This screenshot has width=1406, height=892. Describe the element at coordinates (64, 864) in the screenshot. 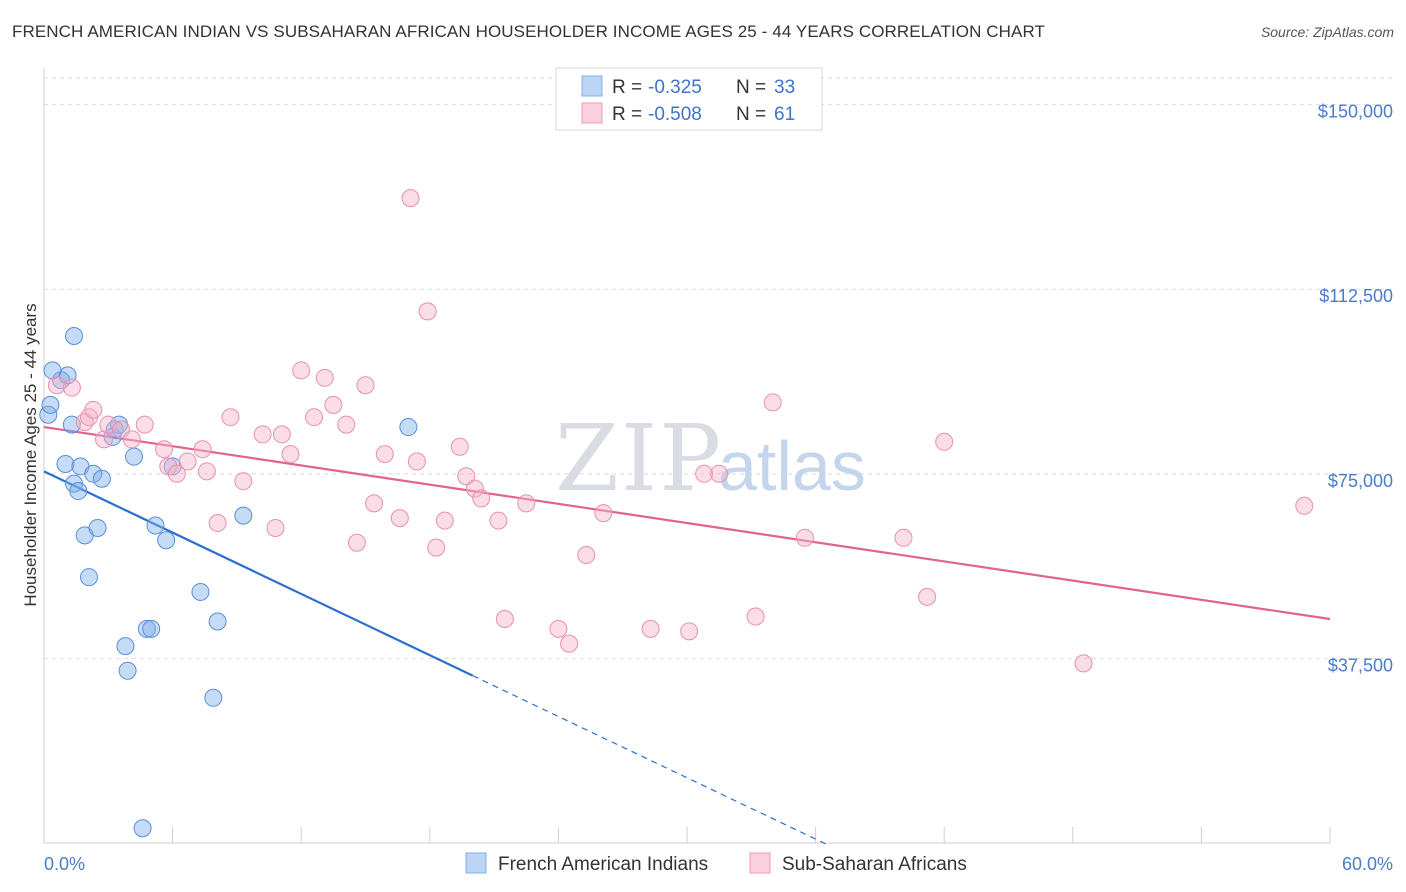

I see `x-tick-label-0: 0.0%` at that location.